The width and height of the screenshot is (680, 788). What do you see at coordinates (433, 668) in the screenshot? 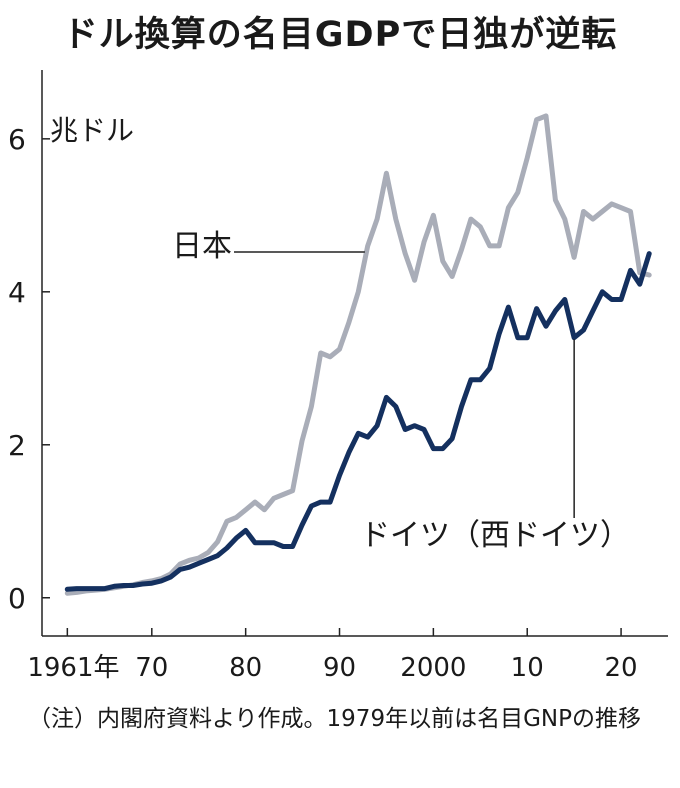
I see `x-tick-label: 2000` at bounding box center [433, 668].